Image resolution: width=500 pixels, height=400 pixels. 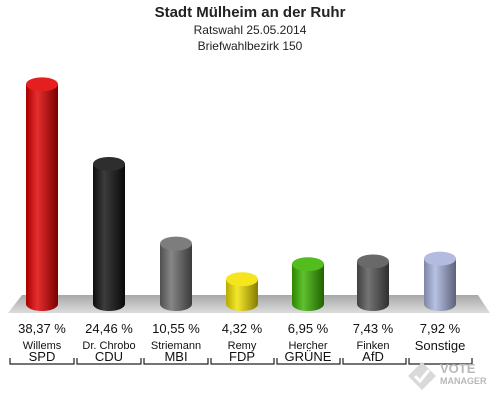 What do you see at coordinates (373, 328) in the screenshot?
I see `value-label: 7,43 %` at bounding box center [373, 328].